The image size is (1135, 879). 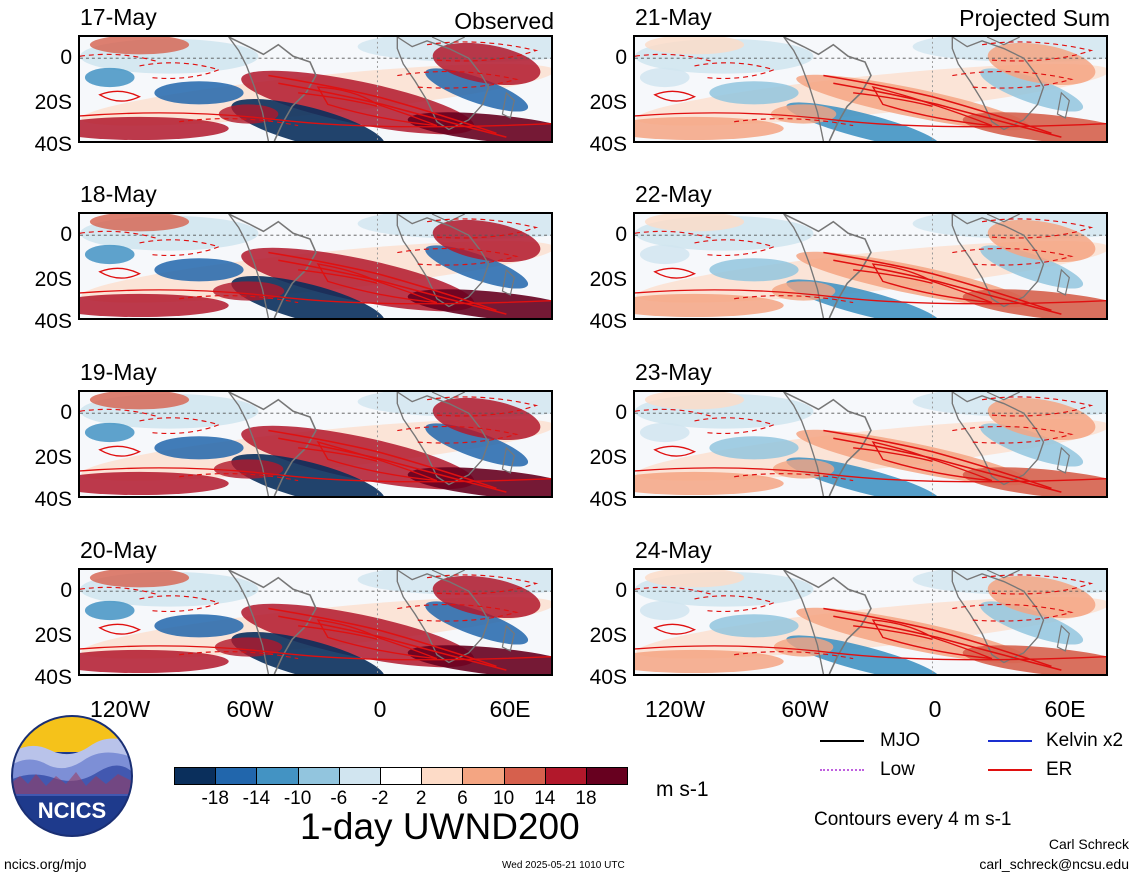 I want to click on panel-date-label: 22-May, so click(x=673, y=194).